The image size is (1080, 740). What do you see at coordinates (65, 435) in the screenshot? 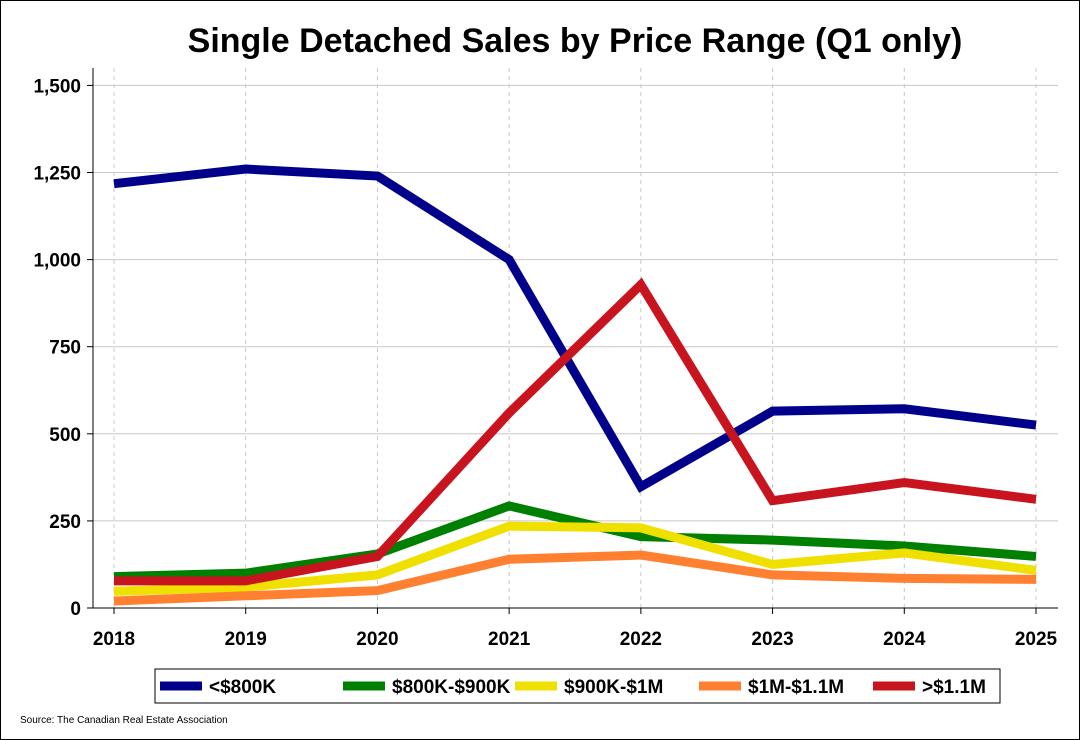
I see `y-tick-label: 500` at bounding box center [65, 435].